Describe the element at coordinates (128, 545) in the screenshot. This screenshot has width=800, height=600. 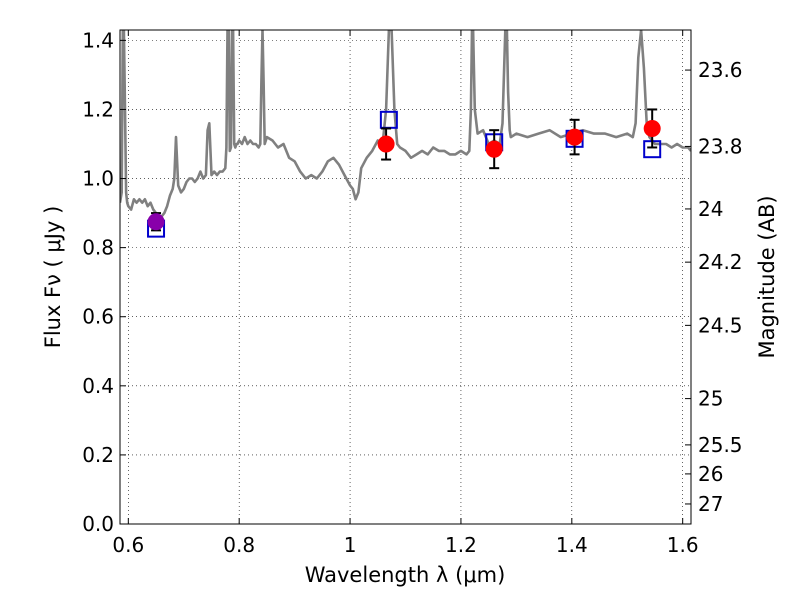
I see `x-tick-label: 0.6` at that location.